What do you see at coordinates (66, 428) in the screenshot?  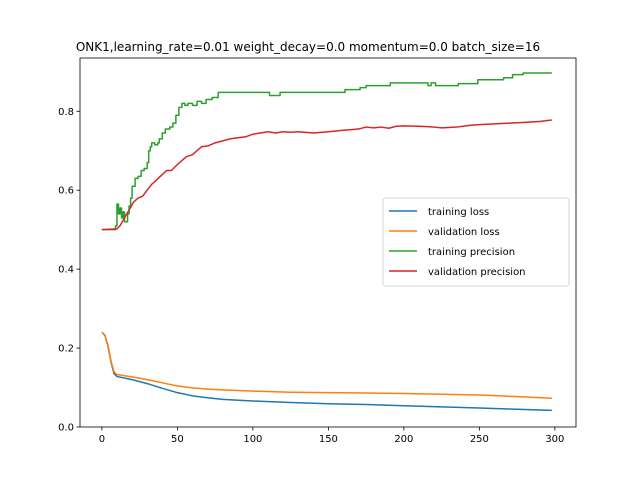 I see `y-tick-label: 0.0` at bounding box center [66, 428].